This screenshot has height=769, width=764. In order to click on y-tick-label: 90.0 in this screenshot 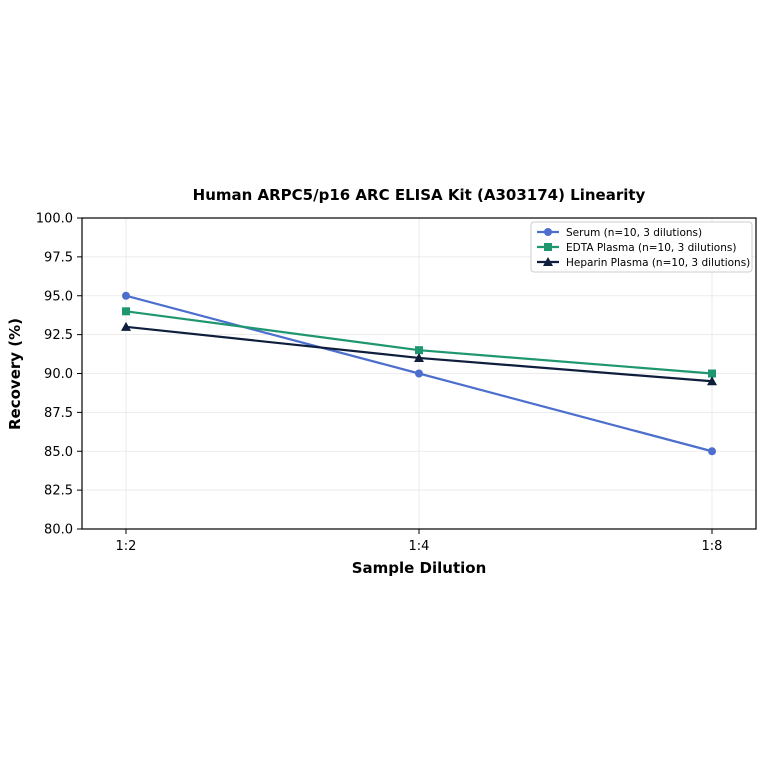, I will do `click(58, 374)`.